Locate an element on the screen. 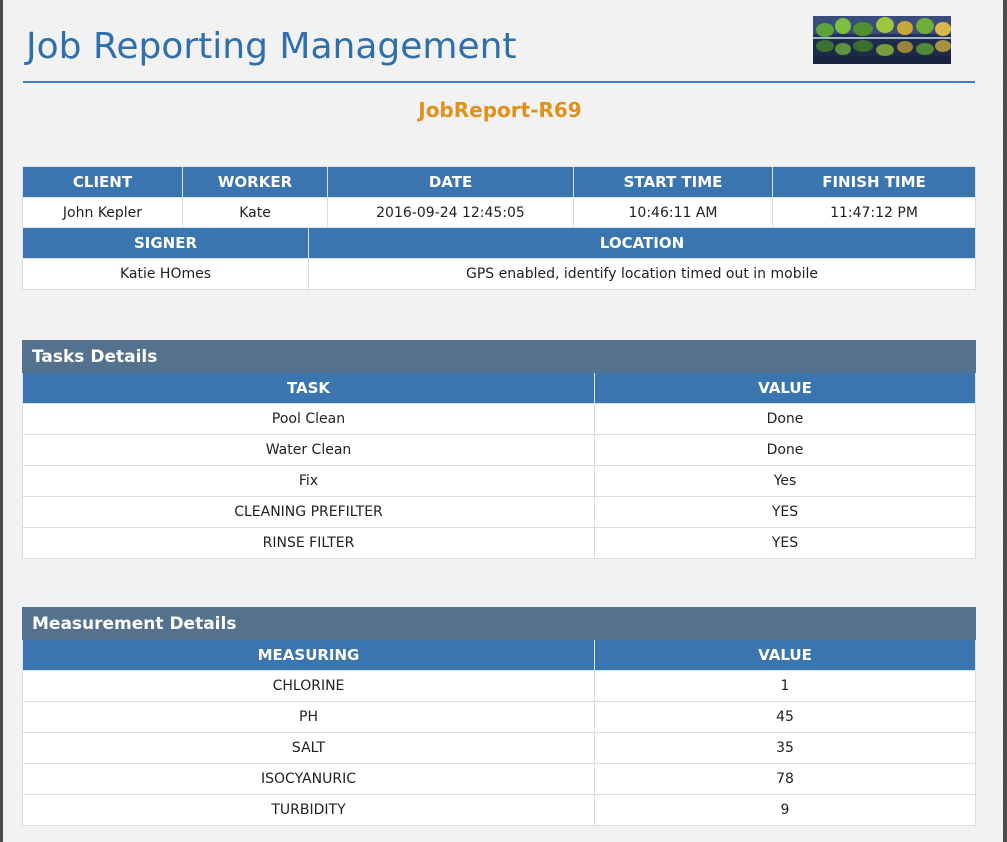  column-header-date: DATE is located at coordinates (450, 182).